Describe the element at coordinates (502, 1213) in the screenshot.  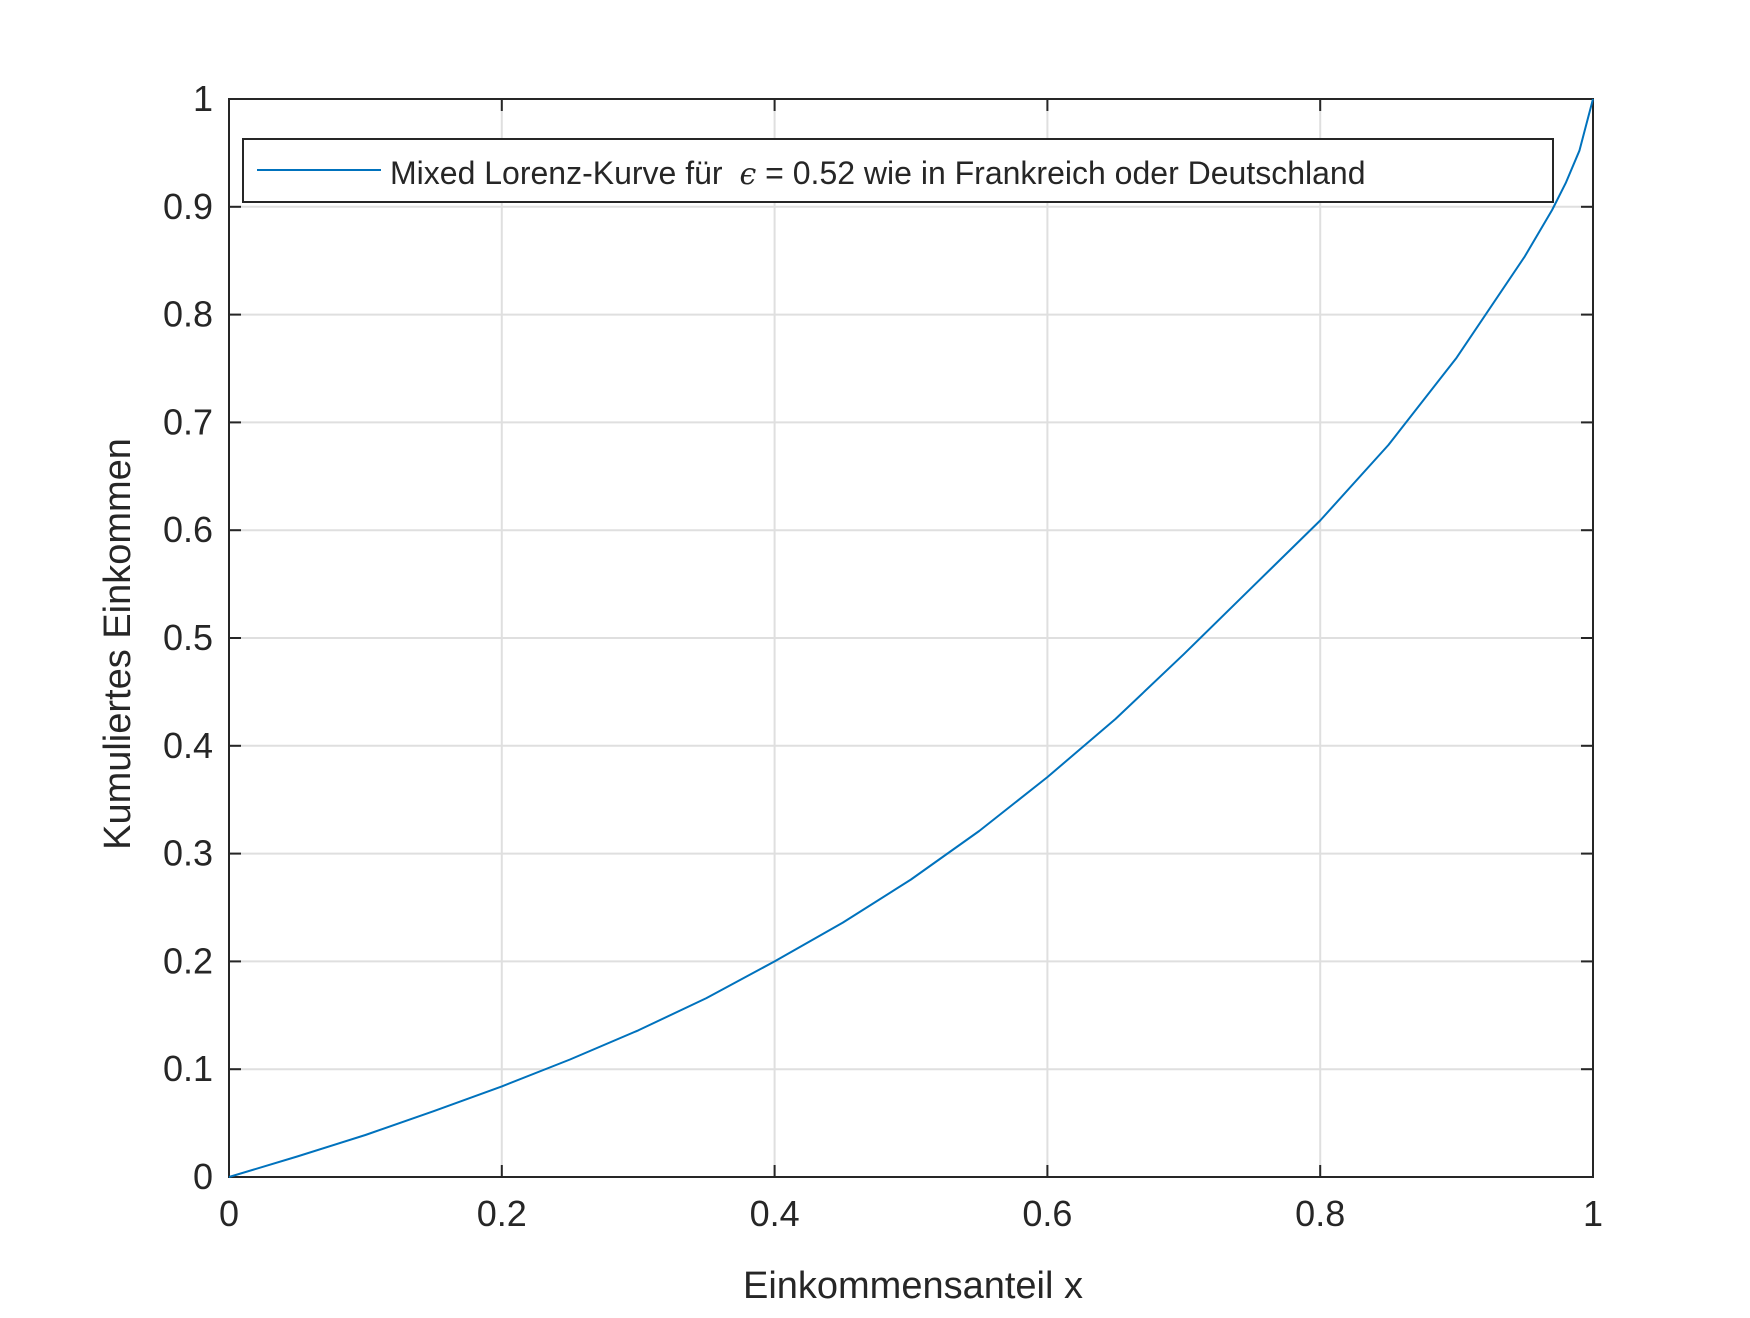
I see `x-tick-label: 0.2` at that location.